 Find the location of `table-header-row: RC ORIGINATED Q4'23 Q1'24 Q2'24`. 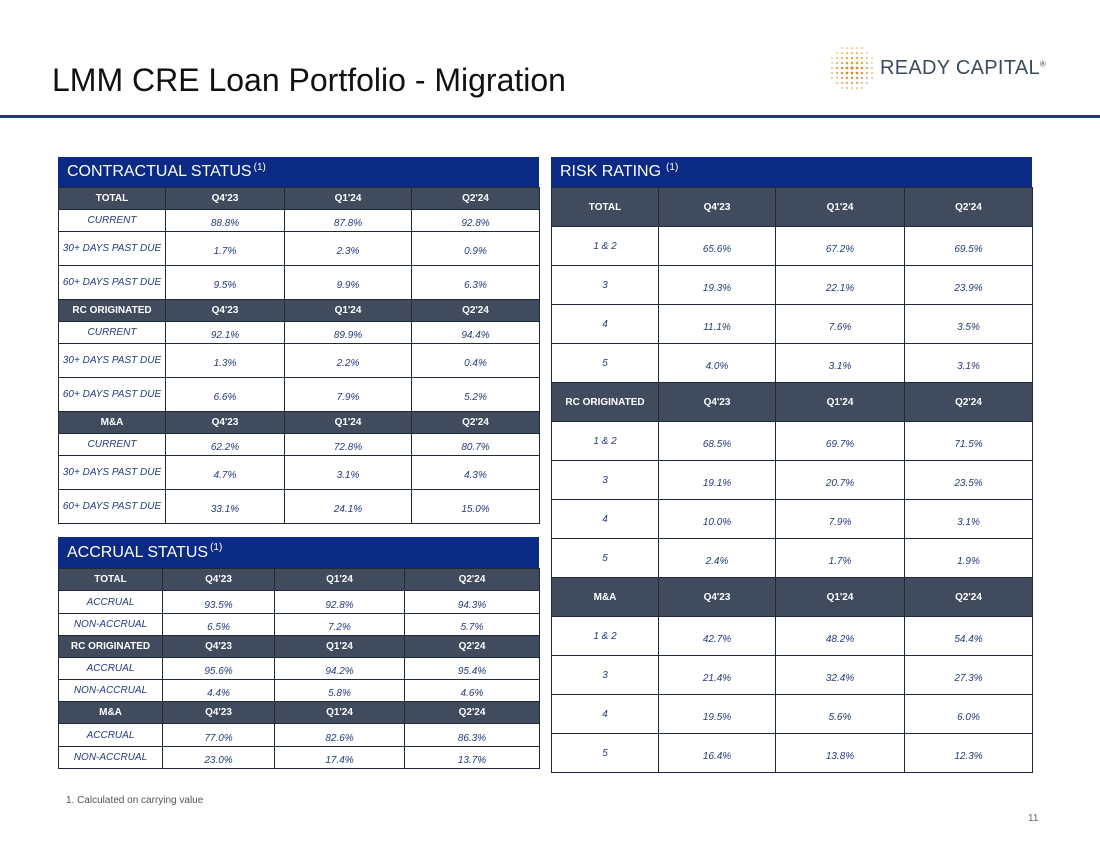

table-header-row: RC ORIGINATED Q4'23 Q1'24 Q2'24 is located at coordinates (299, 646).